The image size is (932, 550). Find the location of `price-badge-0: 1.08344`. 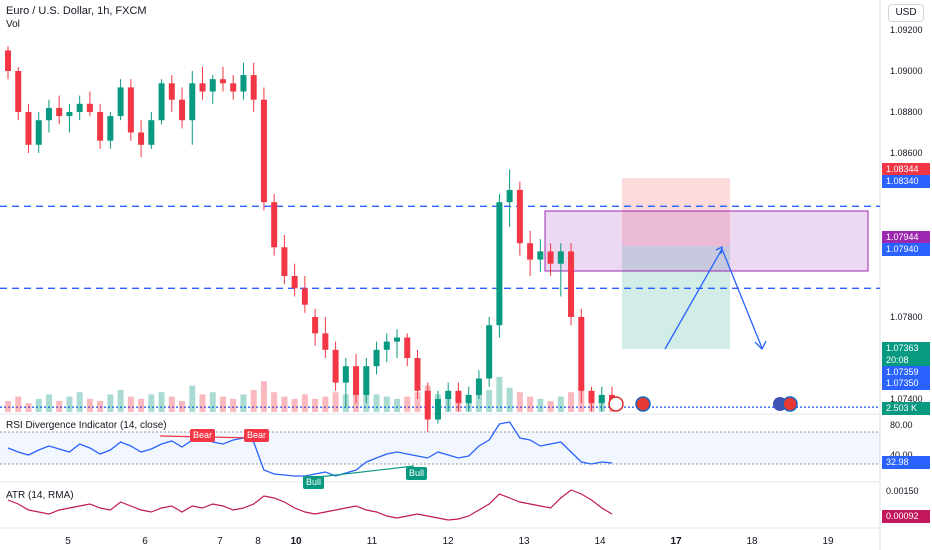

price-badge-0: 1.08344 is located at coordinates (906, 169).